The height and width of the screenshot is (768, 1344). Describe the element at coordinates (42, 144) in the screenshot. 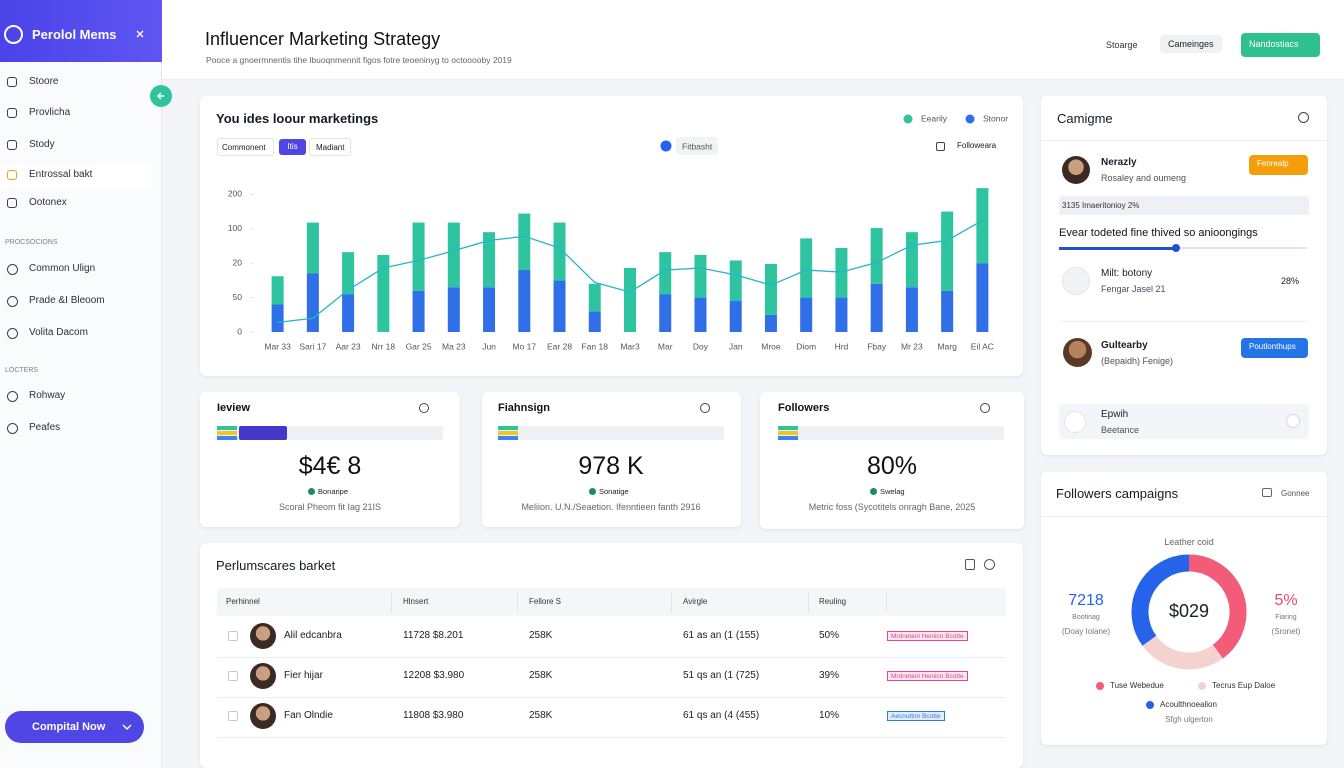

I see `nav-item: Stody` at that location.